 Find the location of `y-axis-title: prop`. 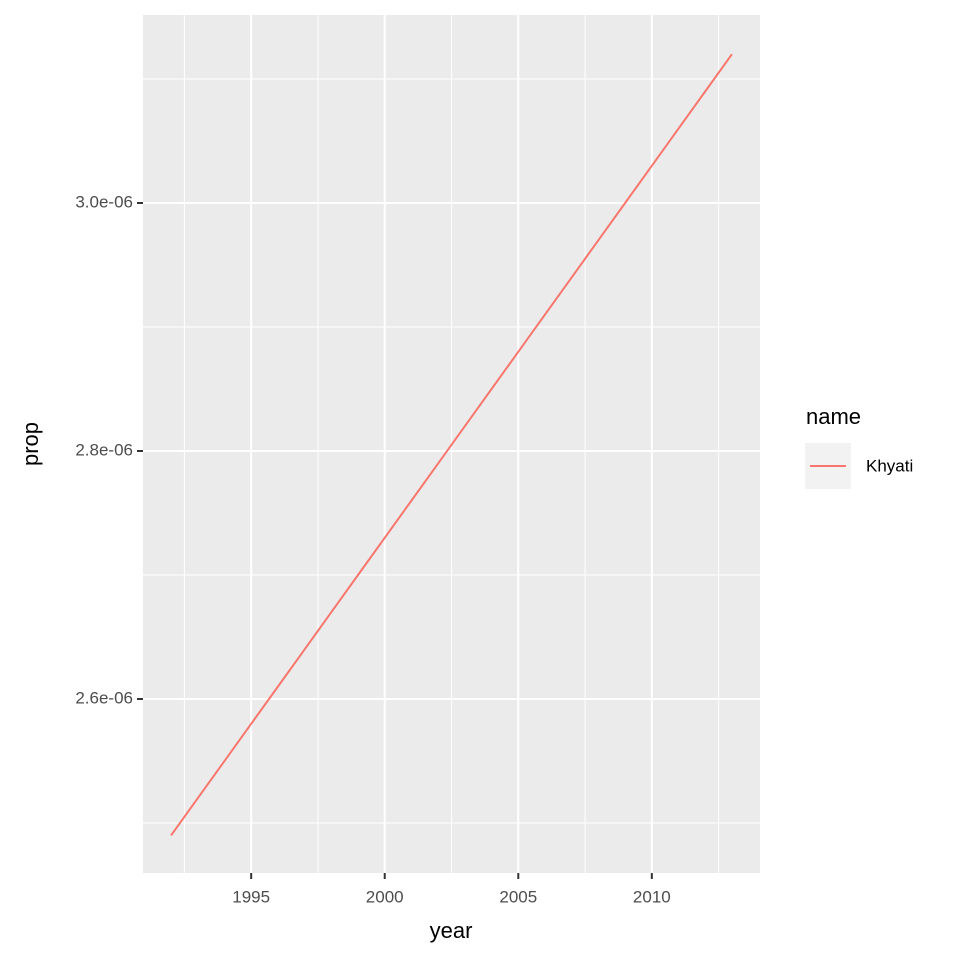

y-axis-title: prop is located at coordinates (30, 444).